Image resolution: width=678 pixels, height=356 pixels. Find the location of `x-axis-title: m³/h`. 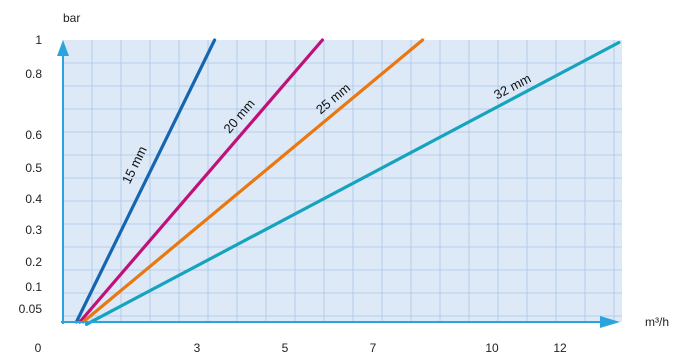

x-axis-title: m³/h is located at coordinates (657, 322).